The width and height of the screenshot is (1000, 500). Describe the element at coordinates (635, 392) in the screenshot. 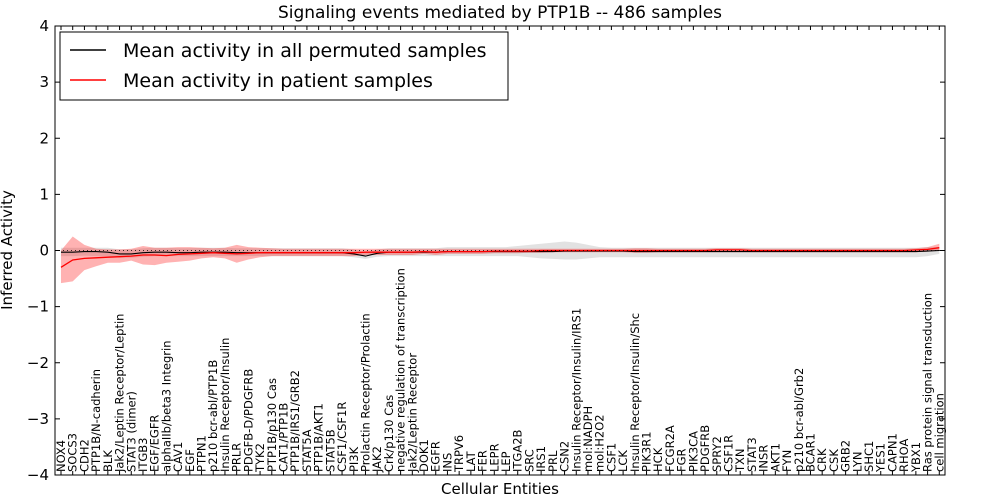

I see `entity-label: Insulin Receptor/Insulin/Shc` at that location.